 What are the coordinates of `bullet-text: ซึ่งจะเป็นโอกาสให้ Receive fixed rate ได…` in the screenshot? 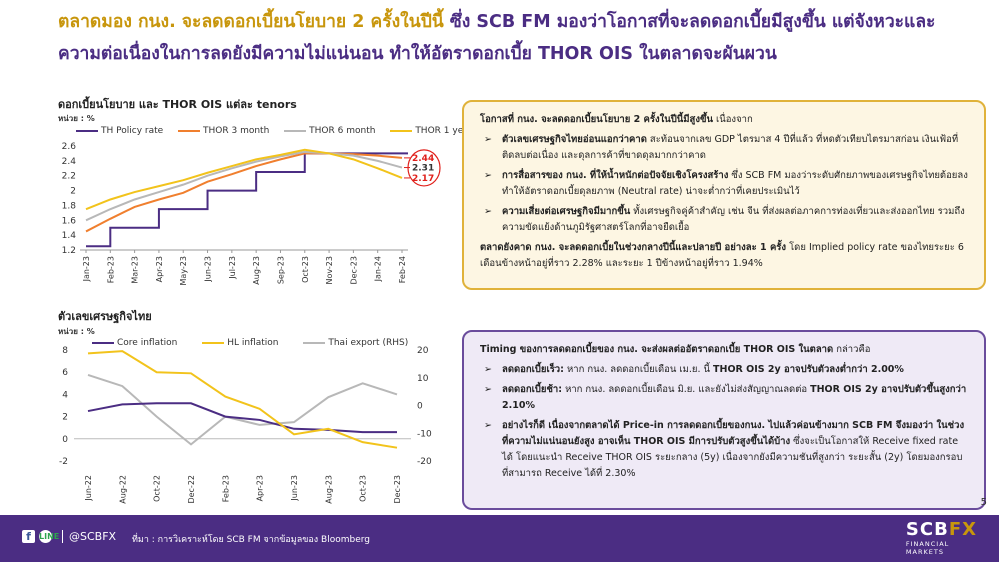 It's located at (732, 457).